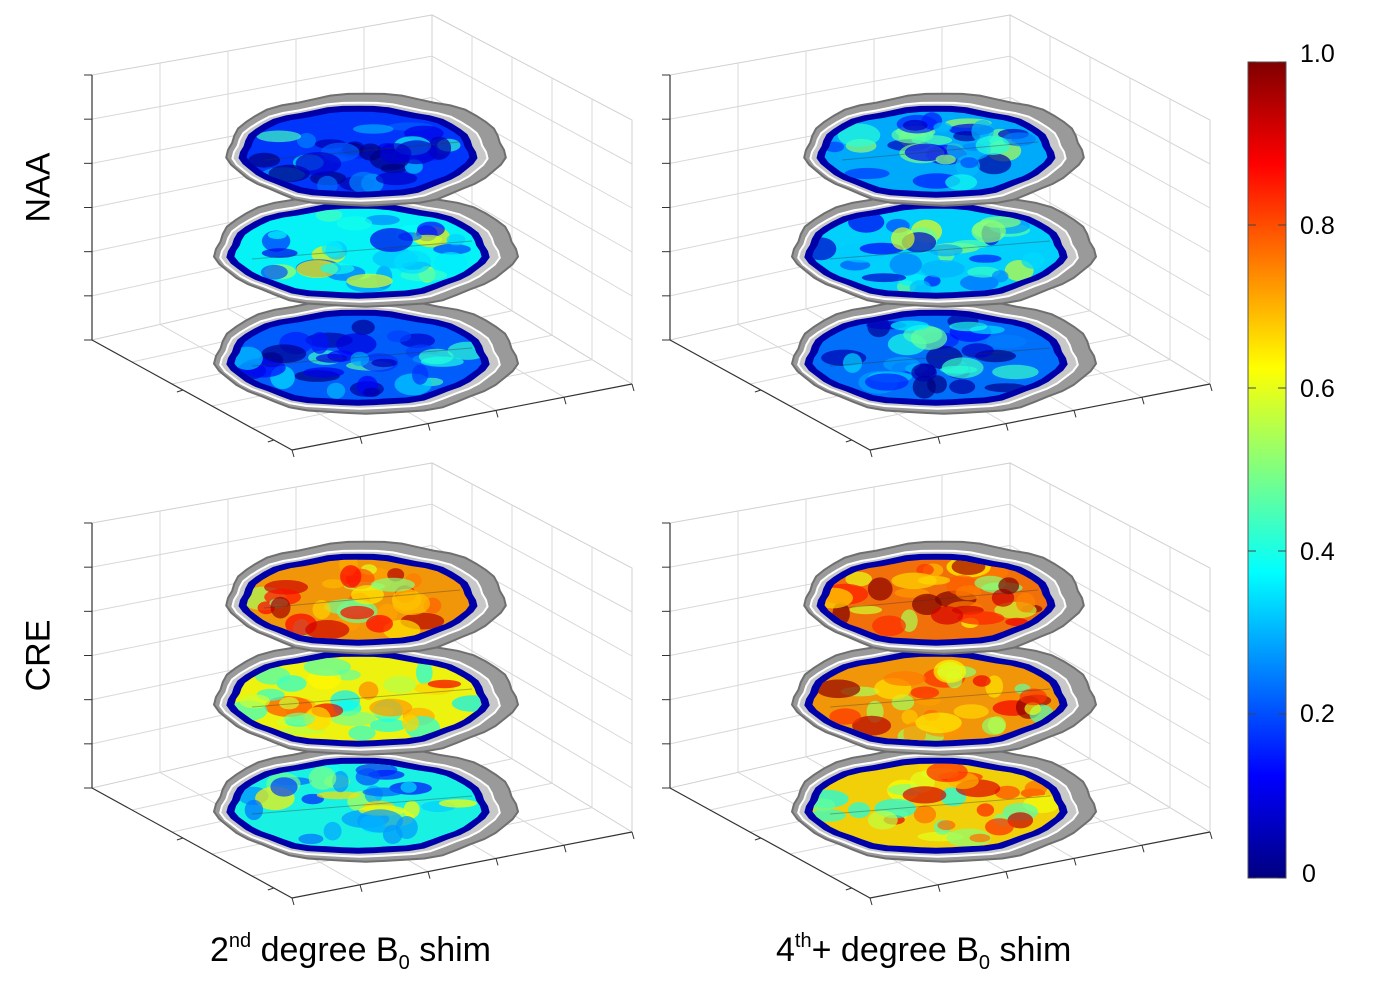  What do you see at coordinates (984, 963) in the screenshot?
I see `col-right-sub: 0` at bounding box center [984, 963].